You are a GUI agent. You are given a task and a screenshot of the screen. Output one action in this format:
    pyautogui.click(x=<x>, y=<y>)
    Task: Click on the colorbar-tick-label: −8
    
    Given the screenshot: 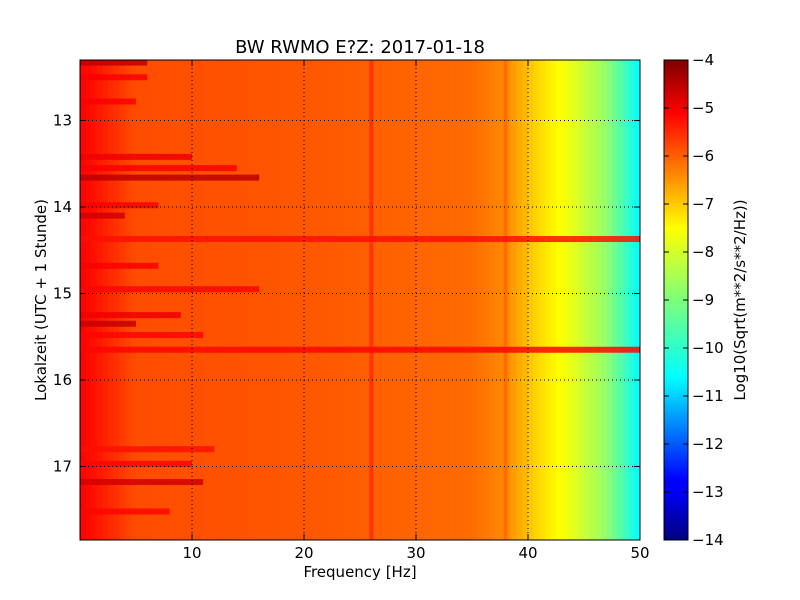 What is the action you would take?
    pyautogui.click(x=703, y=252)
    